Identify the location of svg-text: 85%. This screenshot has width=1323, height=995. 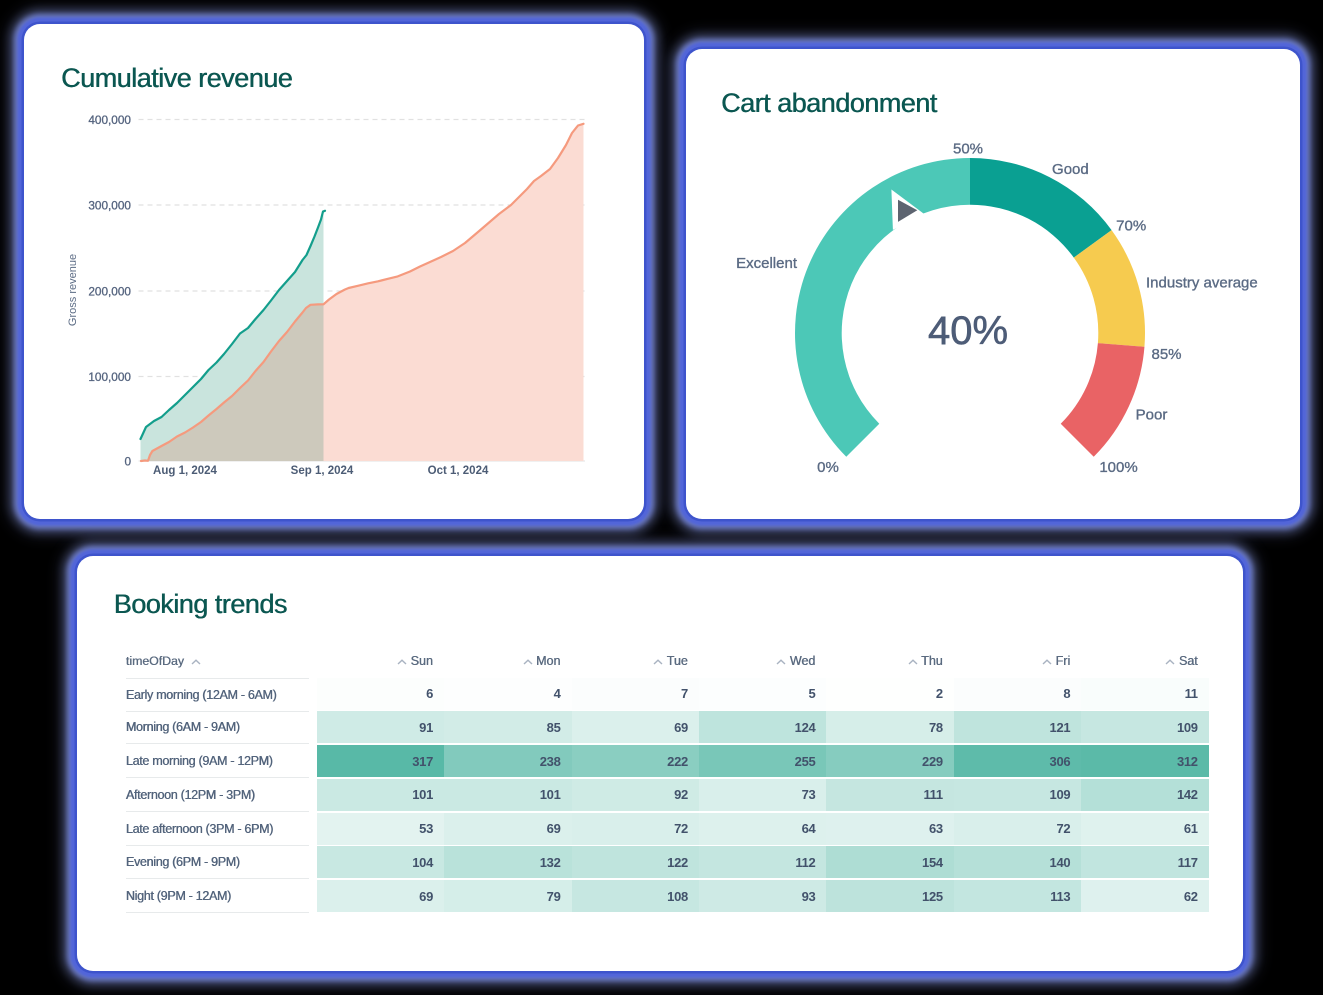
(1166, 354).